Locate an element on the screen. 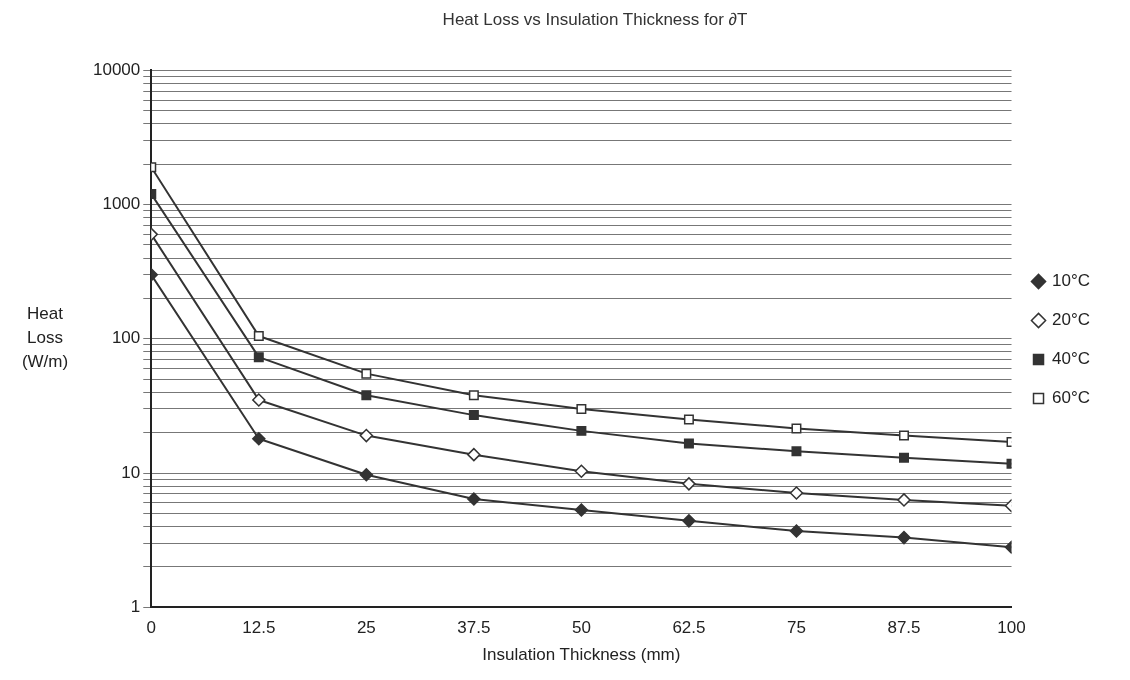  y-tick-label: 100 is located at coordinates (126, 338).